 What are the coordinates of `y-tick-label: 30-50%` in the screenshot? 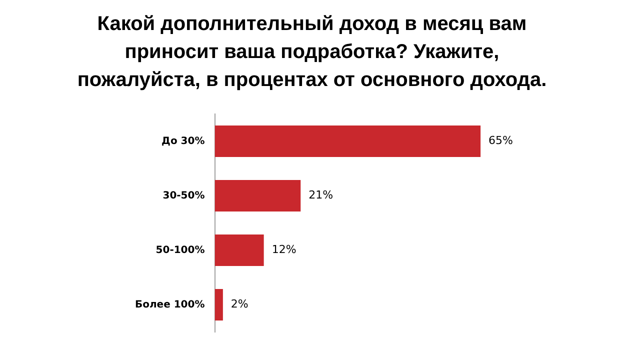 It's located at (183, 196).